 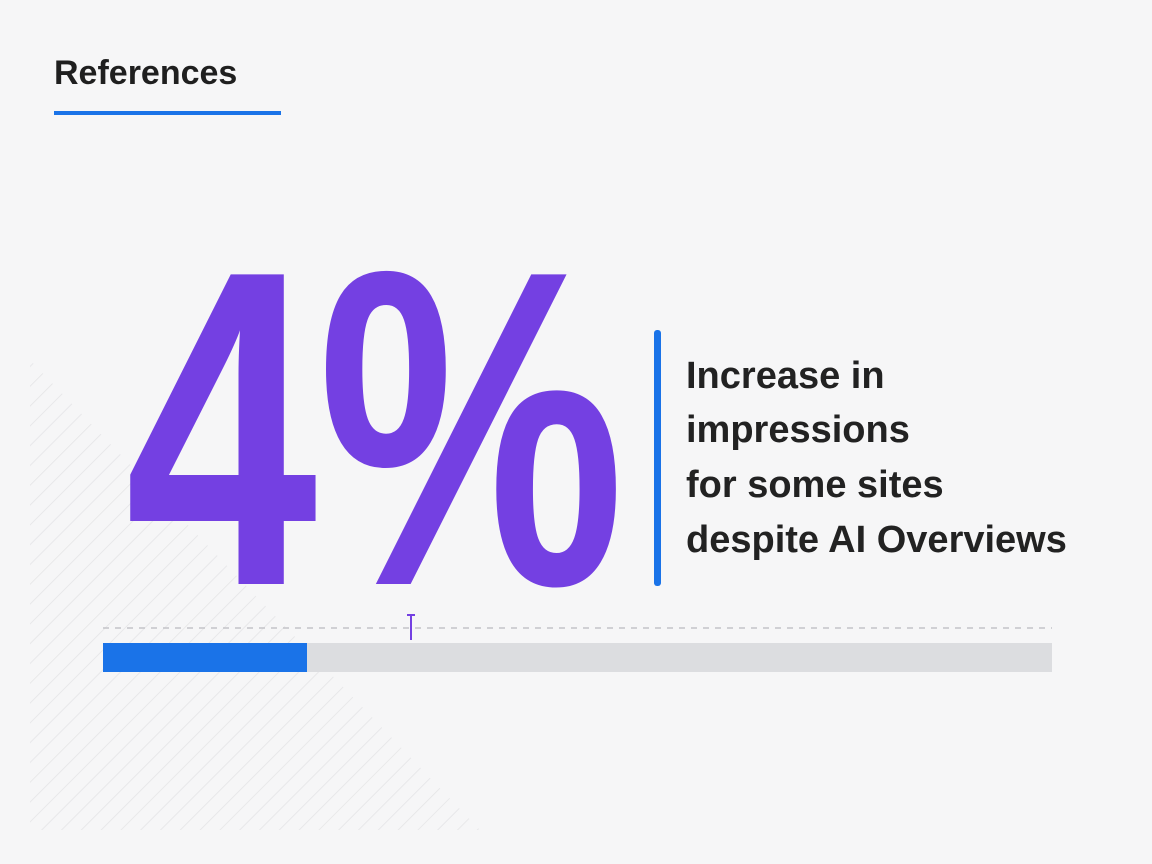 I want to click on divider, so click(x=657, y=458).